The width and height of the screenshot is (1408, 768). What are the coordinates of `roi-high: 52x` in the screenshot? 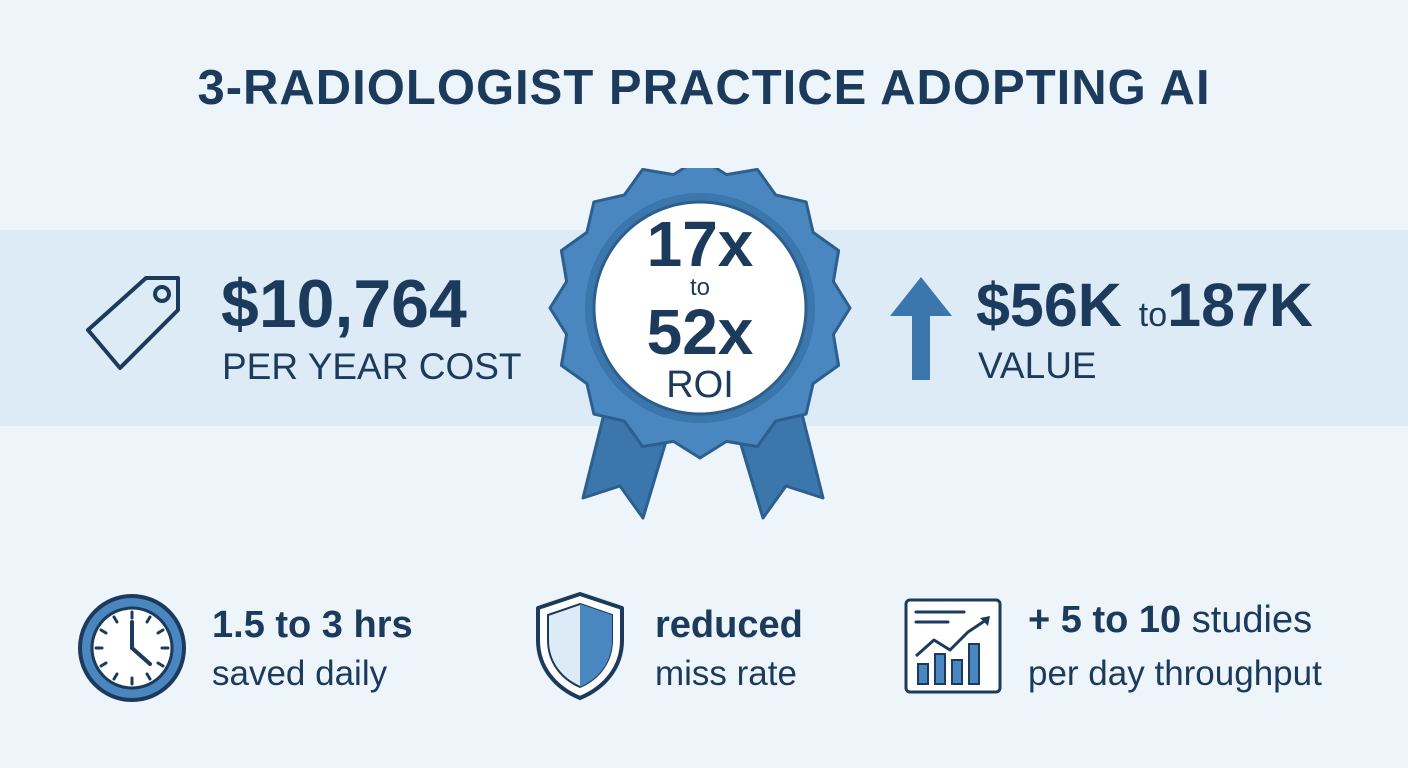 It's located at (700, 332).